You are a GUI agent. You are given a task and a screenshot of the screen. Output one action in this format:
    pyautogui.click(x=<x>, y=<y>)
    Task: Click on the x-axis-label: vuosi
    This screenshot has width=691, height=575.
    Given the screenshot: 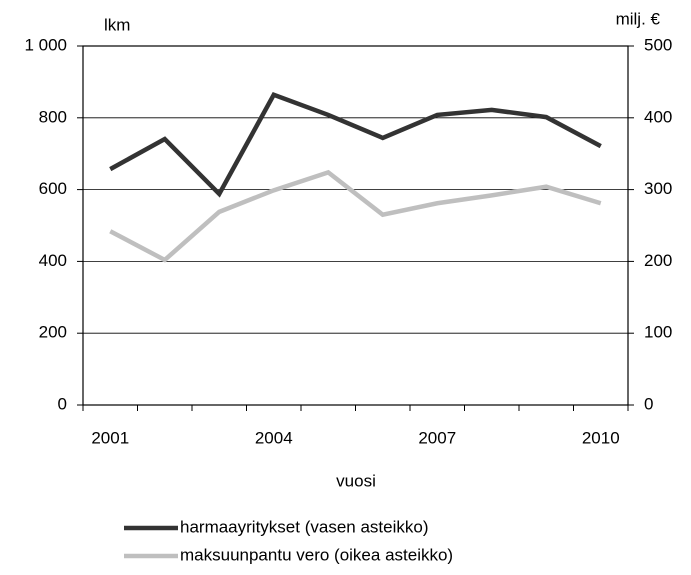 What is the action you would take?
    pyautogui.click(x=356, y=480)
    